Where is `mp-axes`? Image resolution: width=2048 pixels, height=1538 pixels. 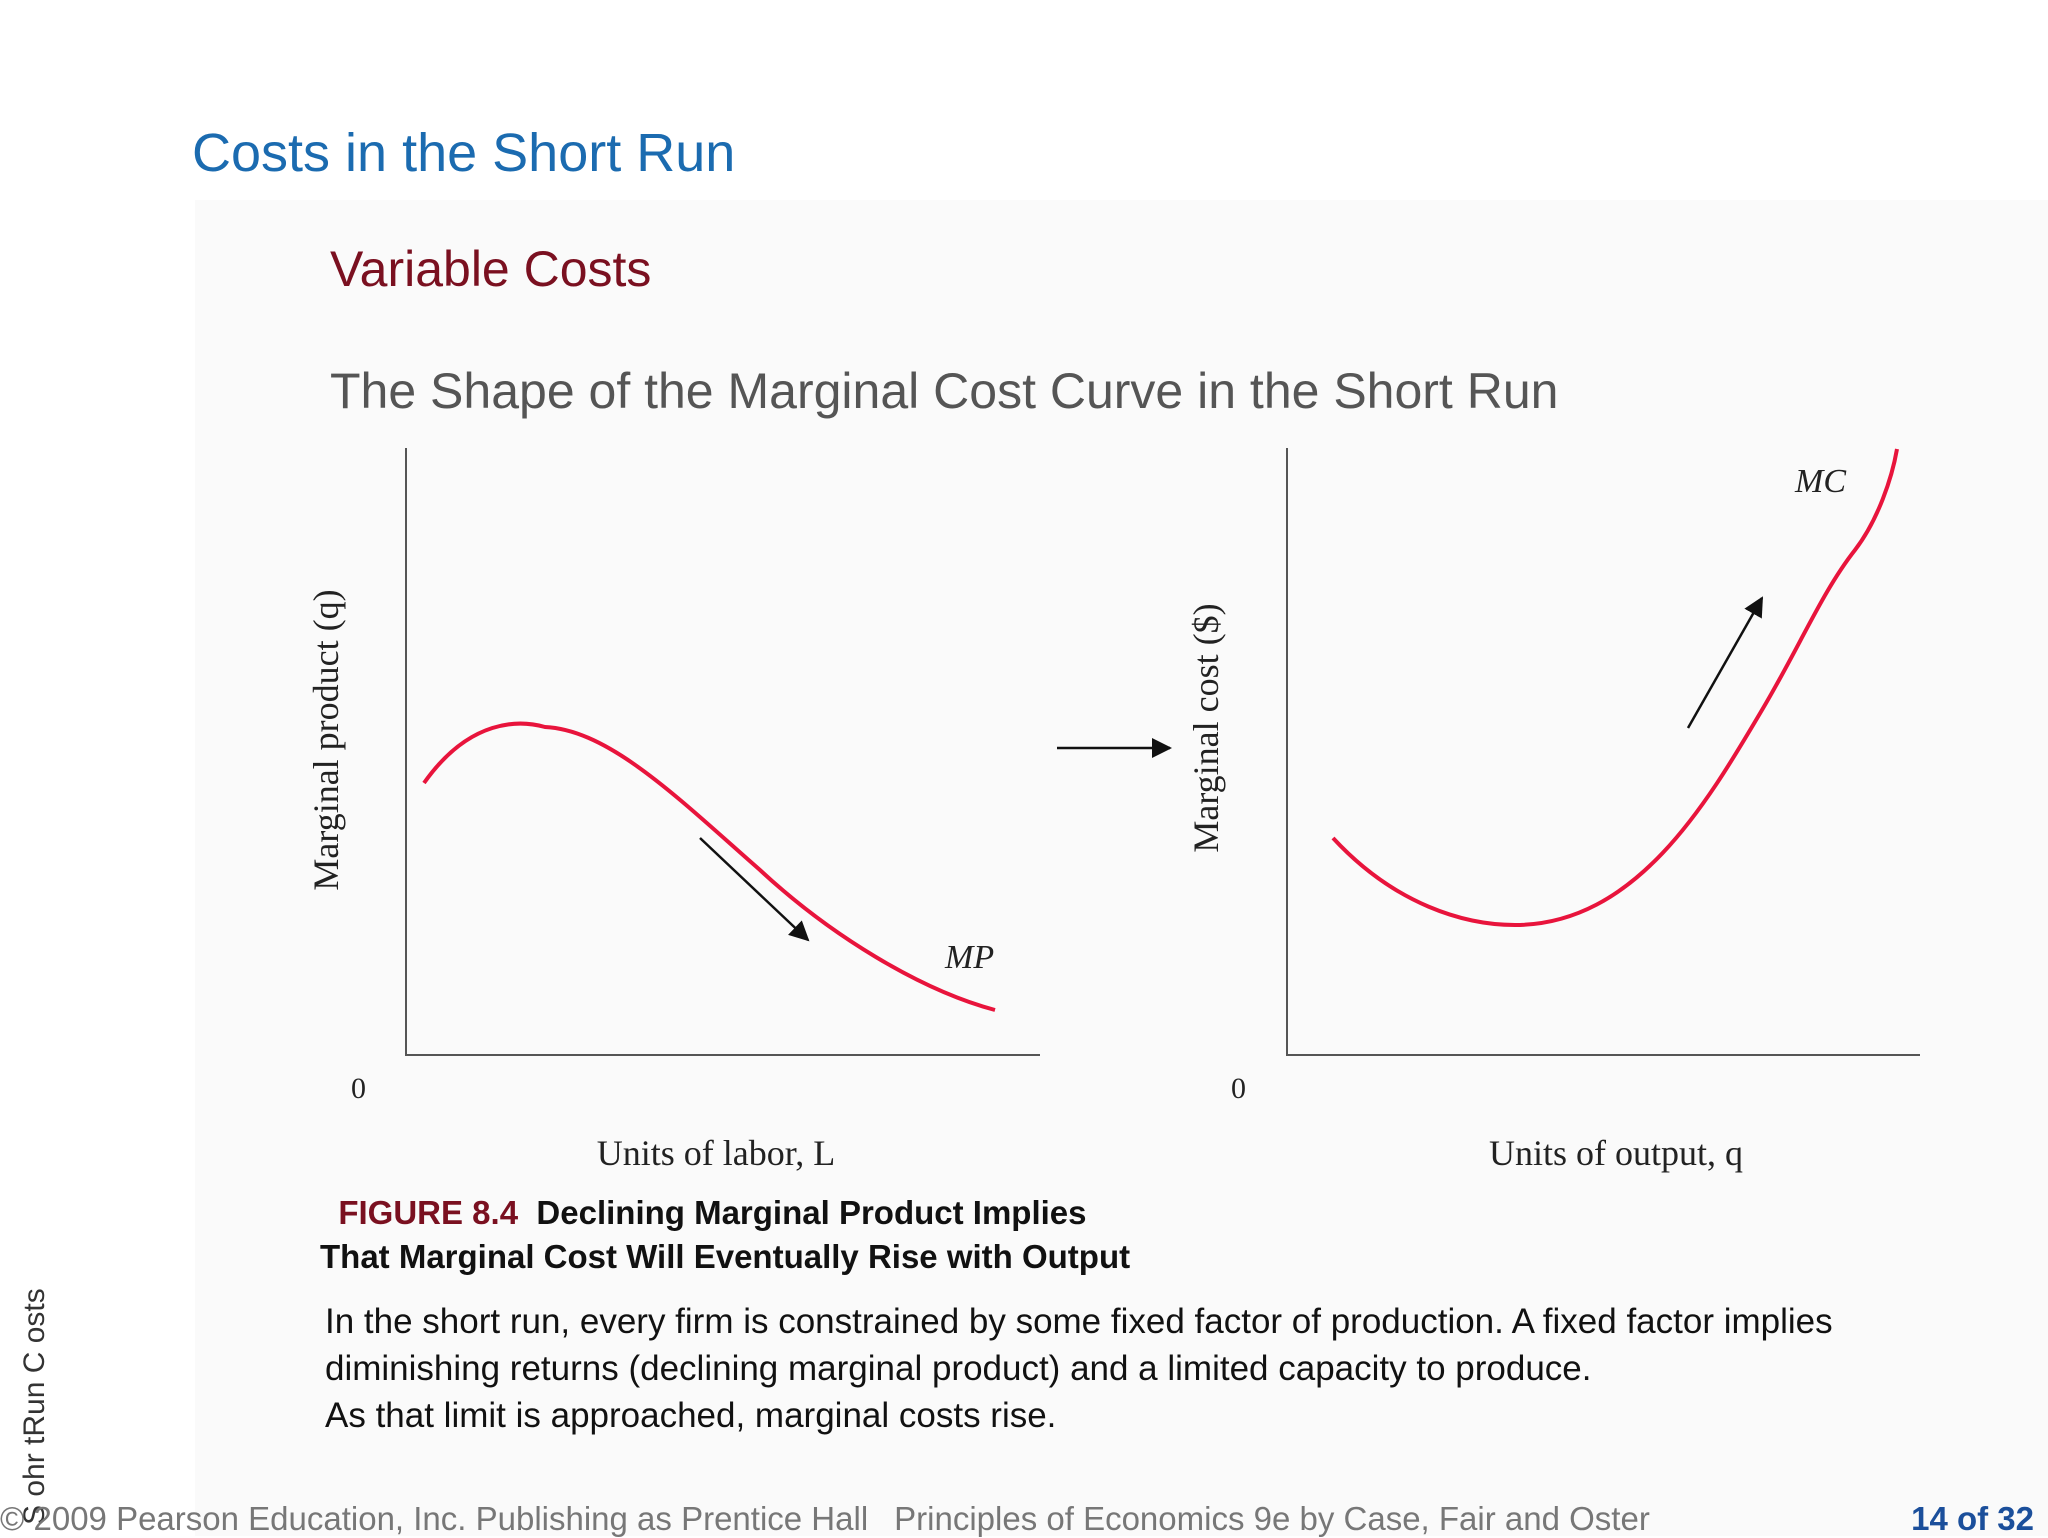 mp-axes is located at coordinates (722, 752).